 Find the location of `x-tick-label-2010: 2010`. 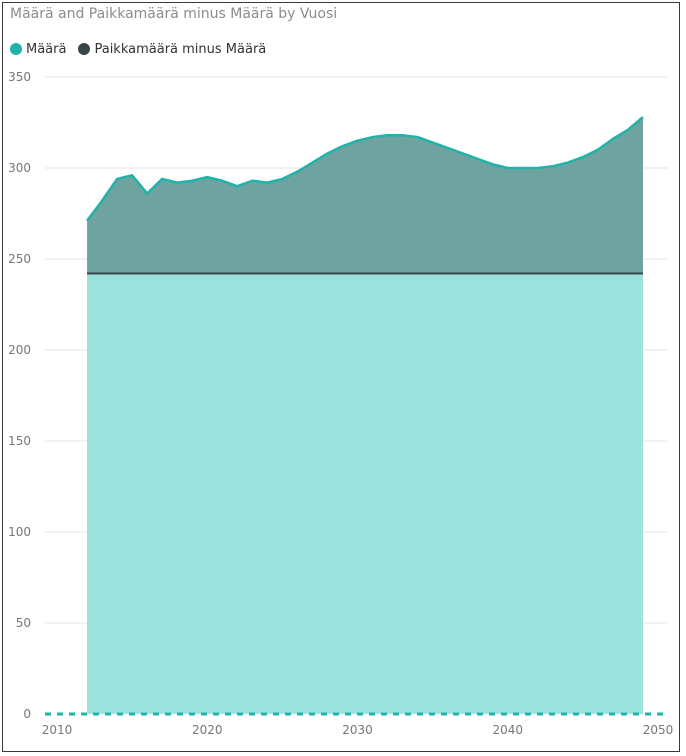

x-tick-label-2010: 2010 is located at coordinates (57, 730).